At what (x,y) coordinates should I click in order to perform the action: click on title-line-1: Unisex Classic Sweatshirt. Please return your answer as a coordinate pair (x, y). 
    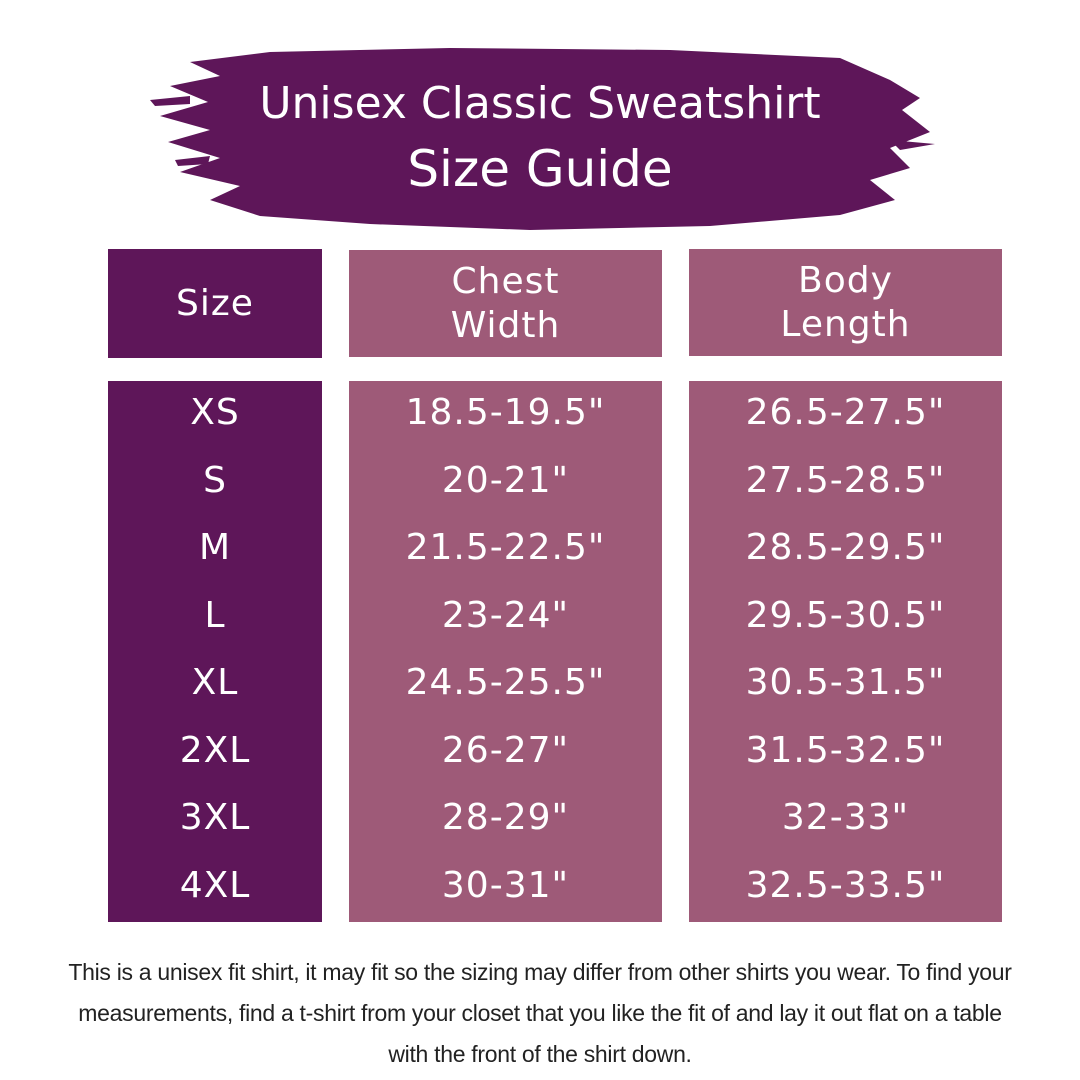
    Looking at the image, I should click on (540, 103).